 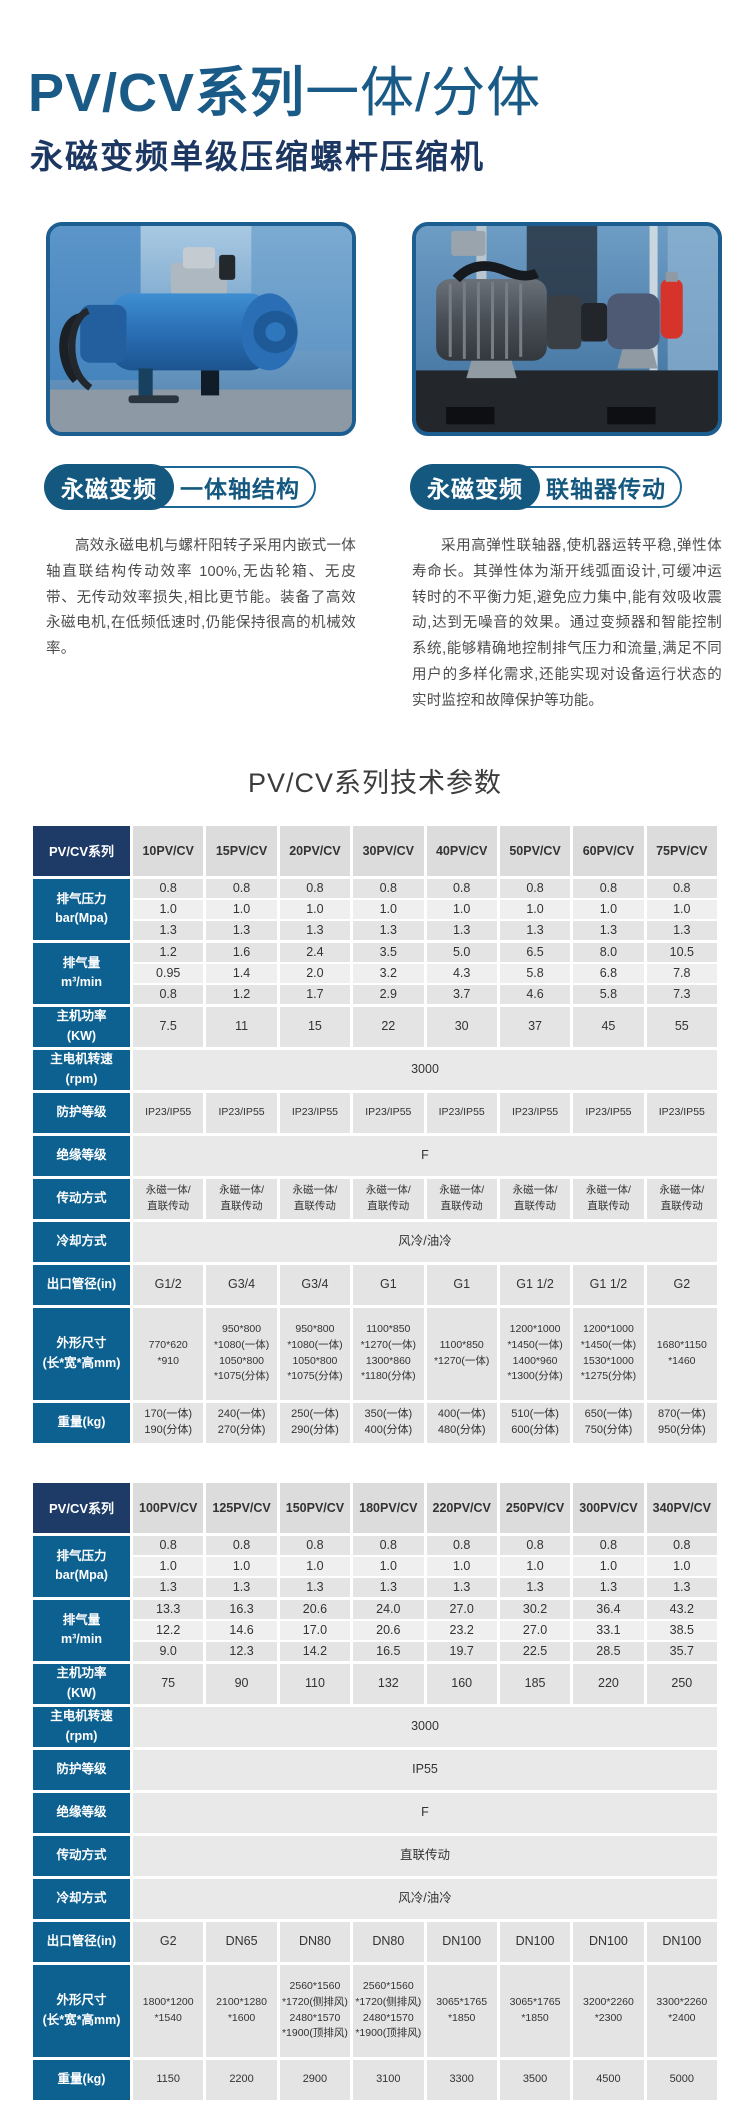 I want to click on value-cell: 1100*850 *1270(一体), so click(x=461, y=1353).